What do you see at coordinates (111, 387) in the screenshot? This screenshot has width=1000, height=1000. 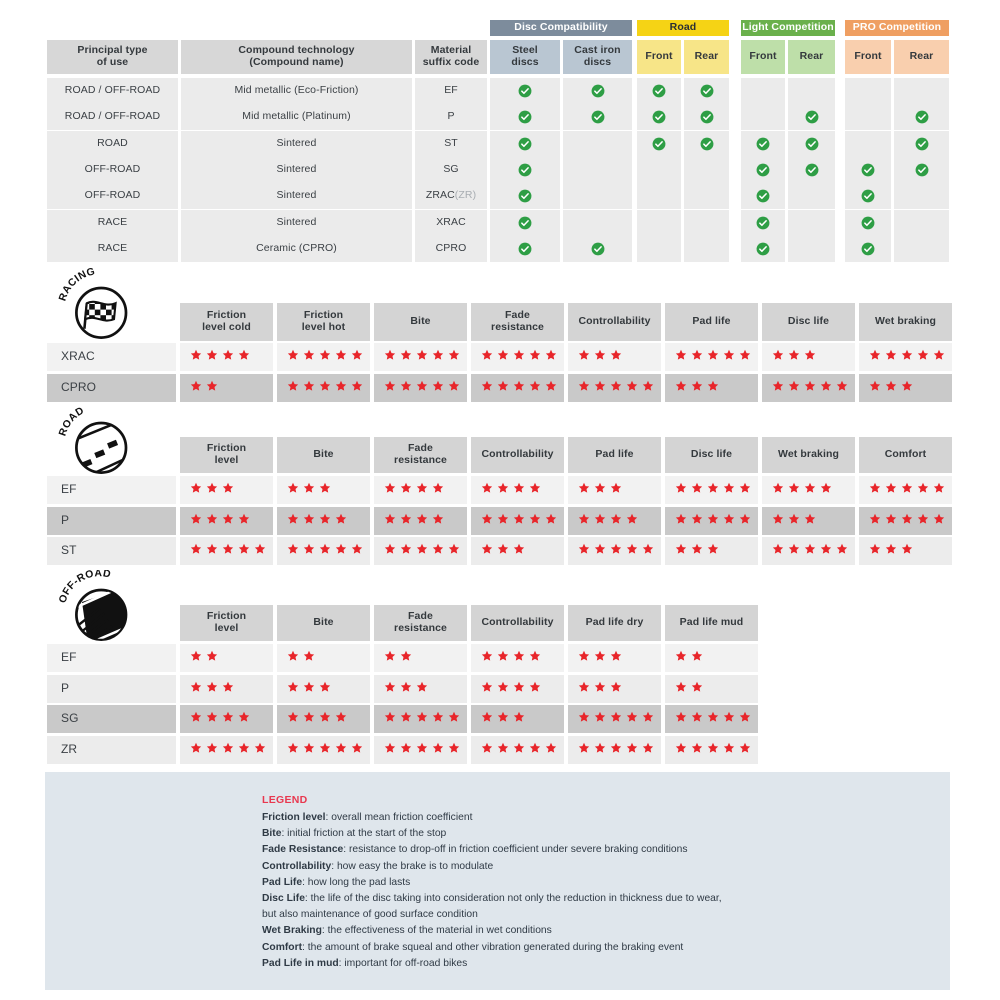 I see `row-label-racing-CPRO: CPRO` at bounding box center [111, 387].